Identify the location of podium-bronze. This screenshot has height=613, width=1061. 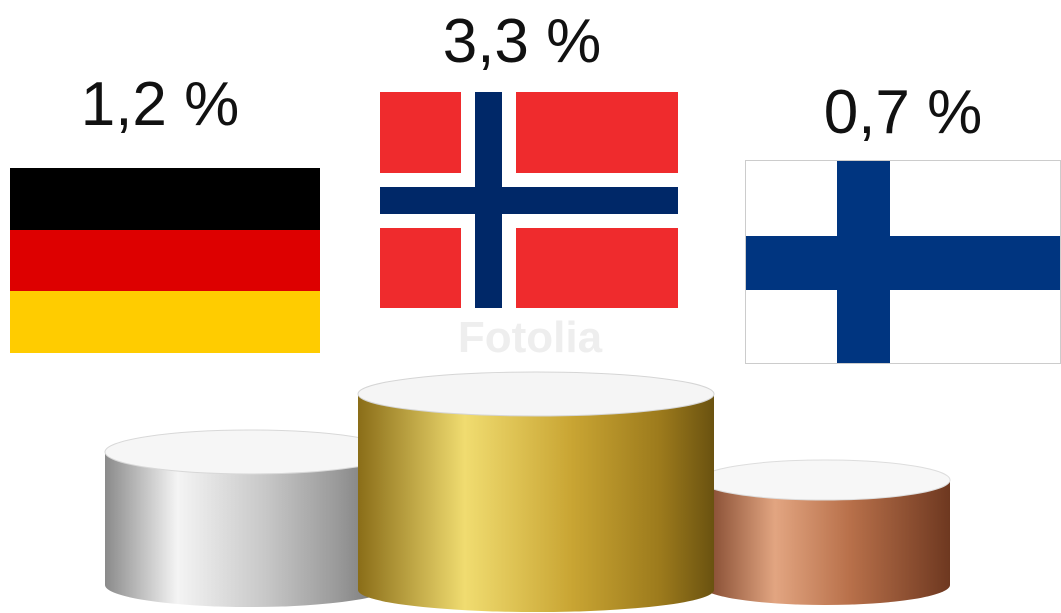
(825, 532).